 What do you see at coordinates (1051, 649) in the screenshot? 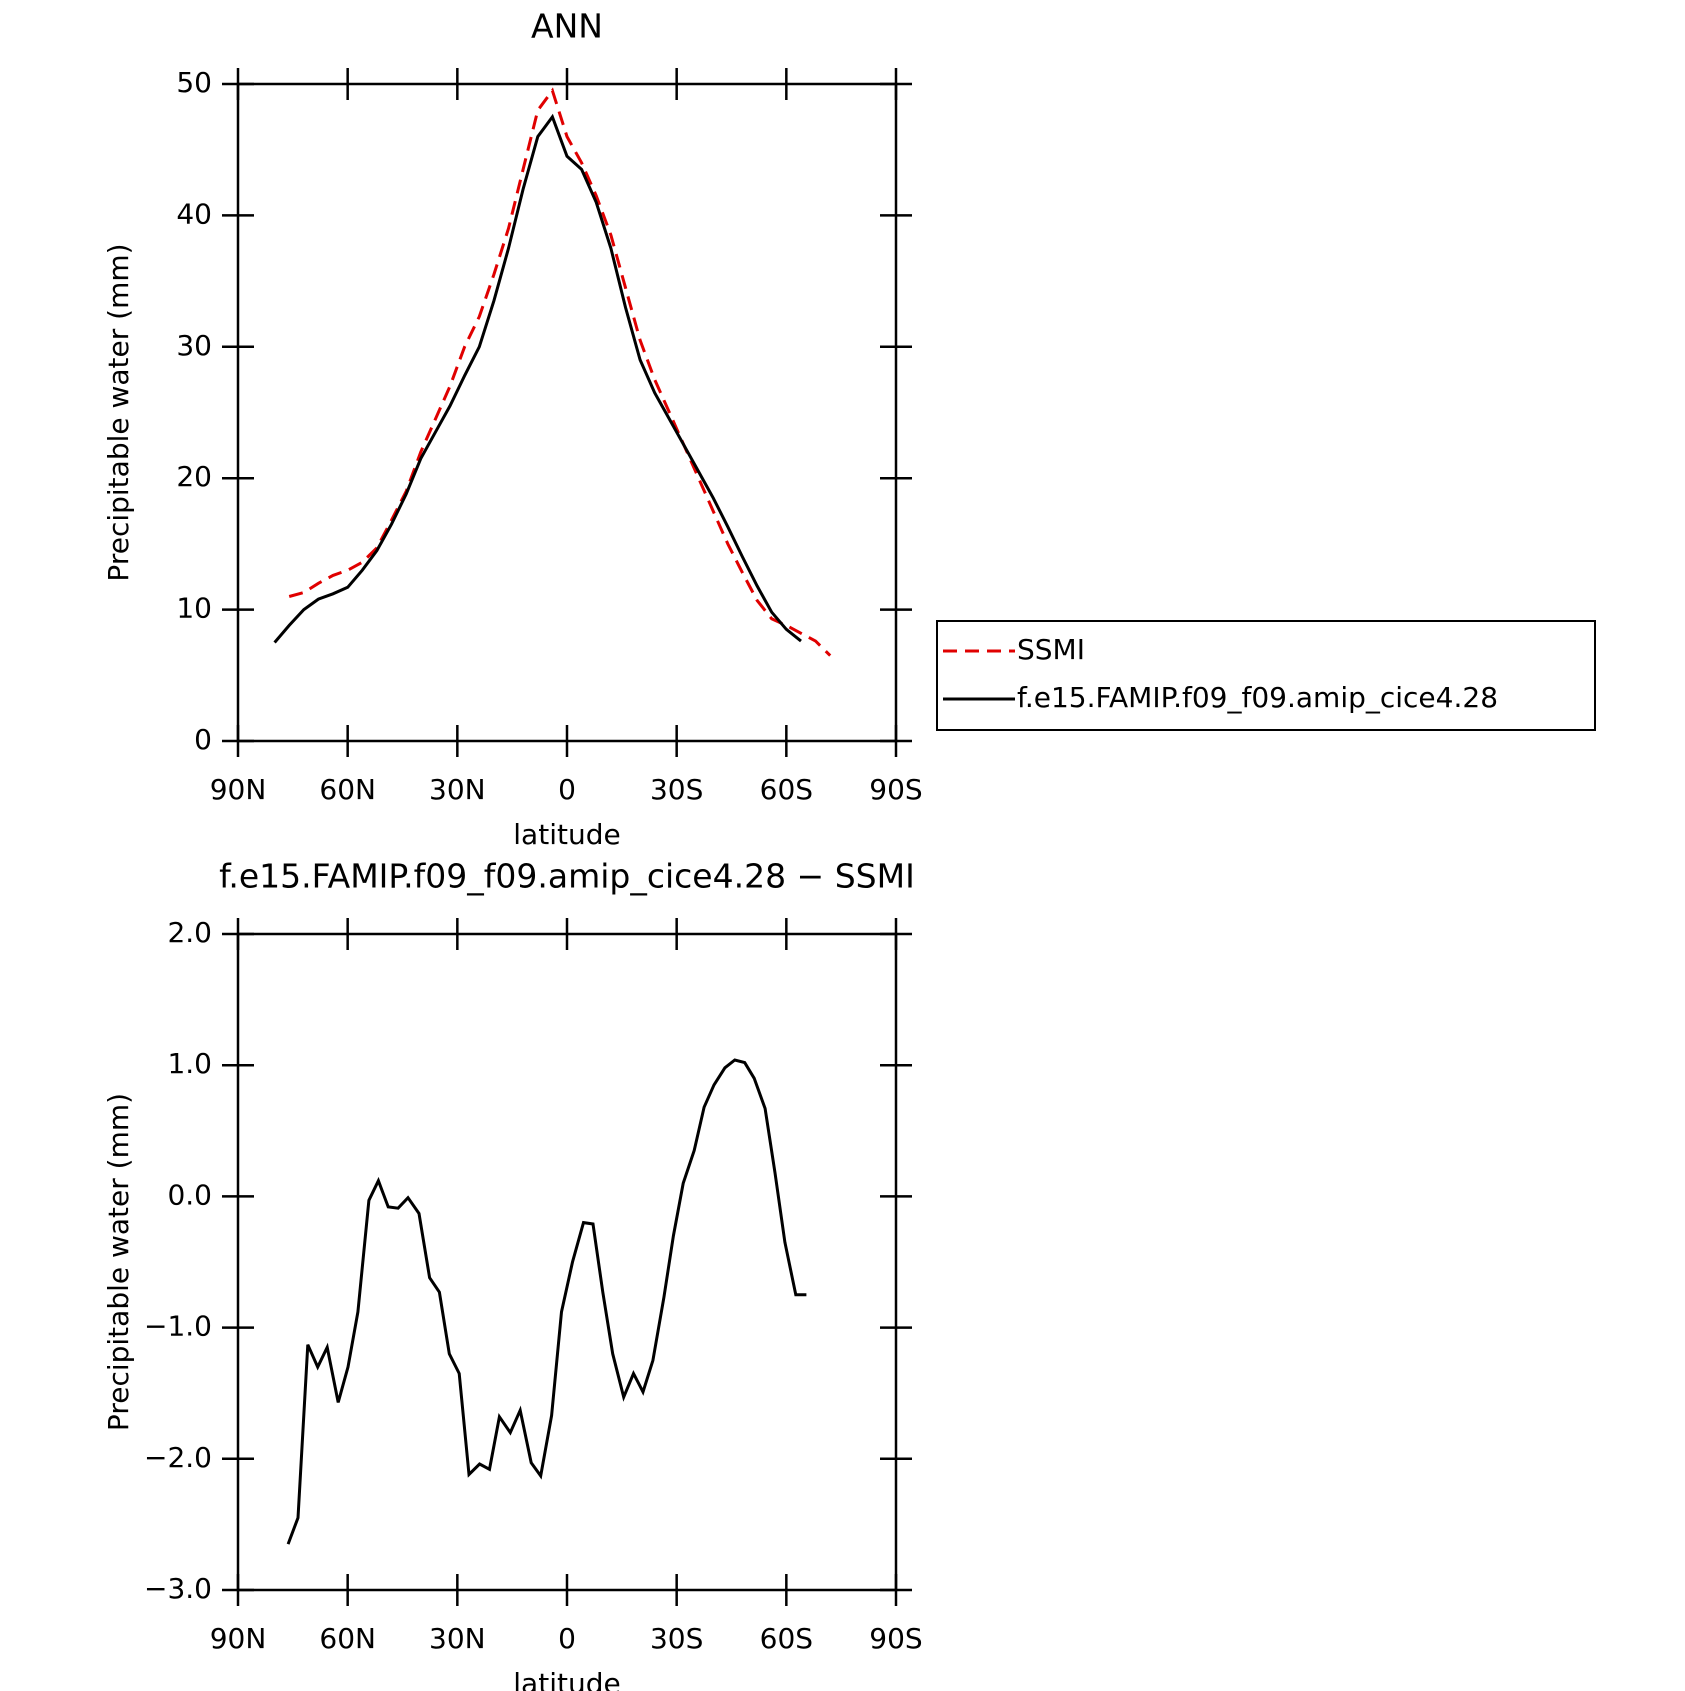
I see `legend-label: SSMI` at bounding box center [1051, 649].